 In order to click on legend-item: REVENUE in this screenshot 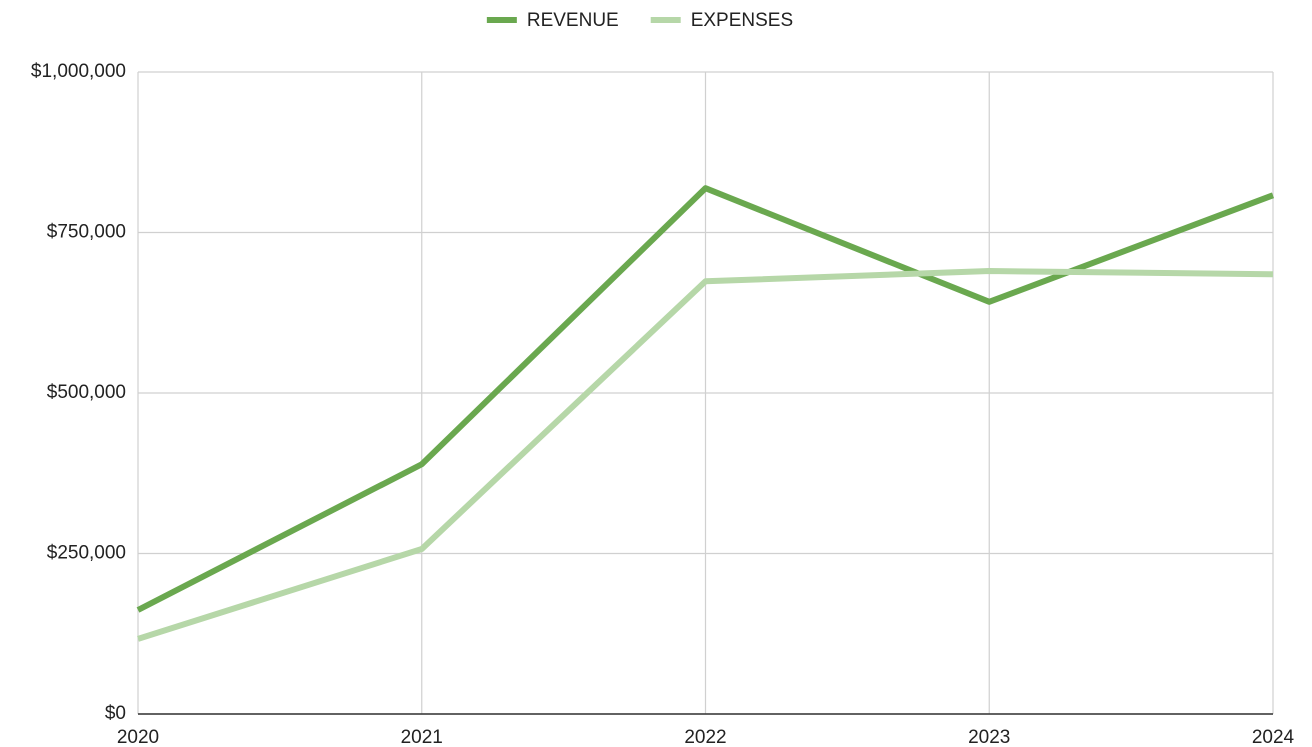, I will do `click(552, 20)`.